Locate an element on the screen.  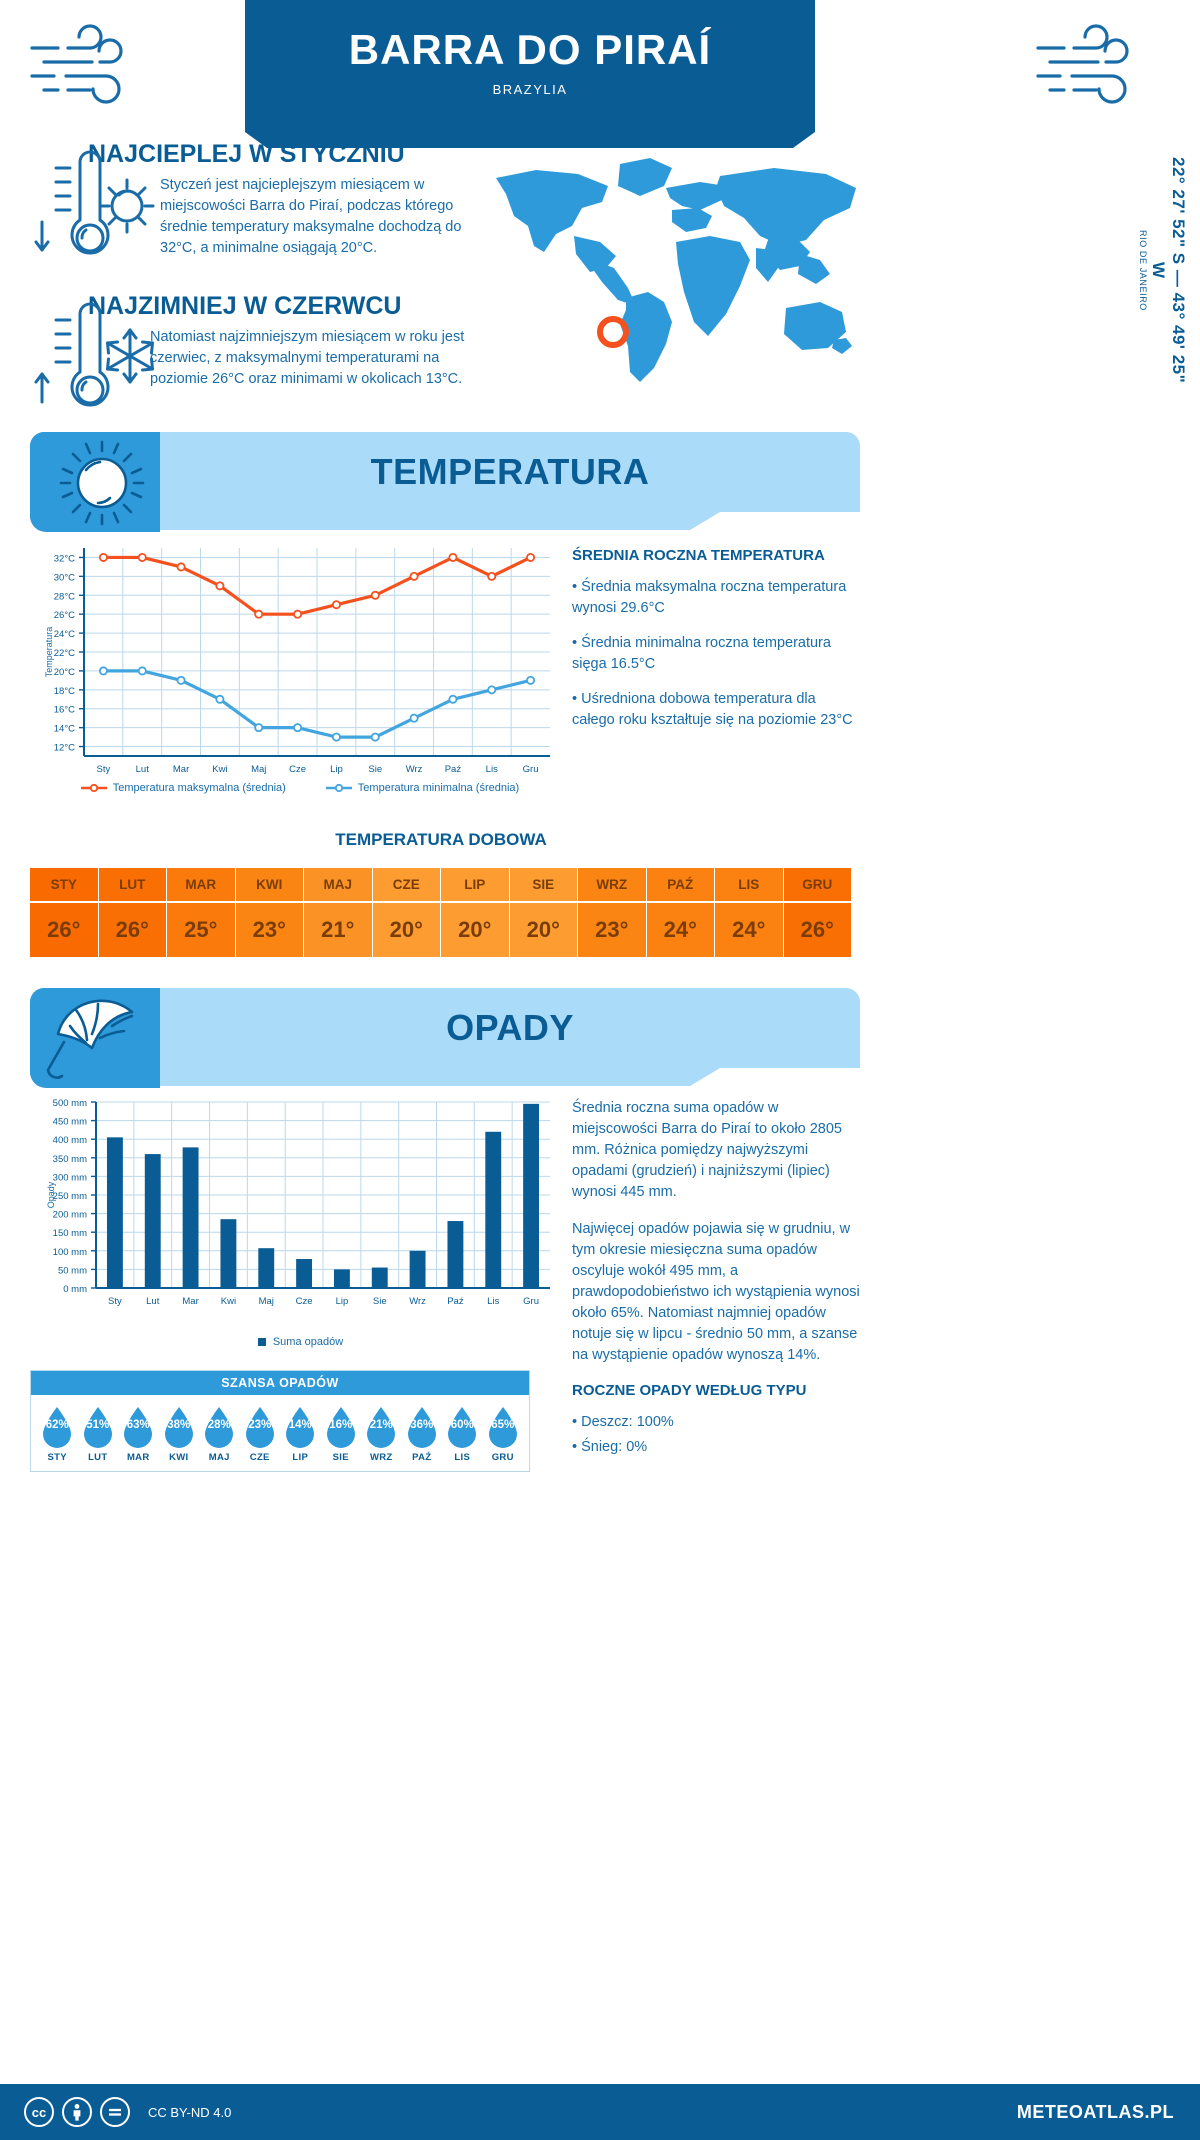
thermometer-snowflake-icon is located at coordinates (92, 358).